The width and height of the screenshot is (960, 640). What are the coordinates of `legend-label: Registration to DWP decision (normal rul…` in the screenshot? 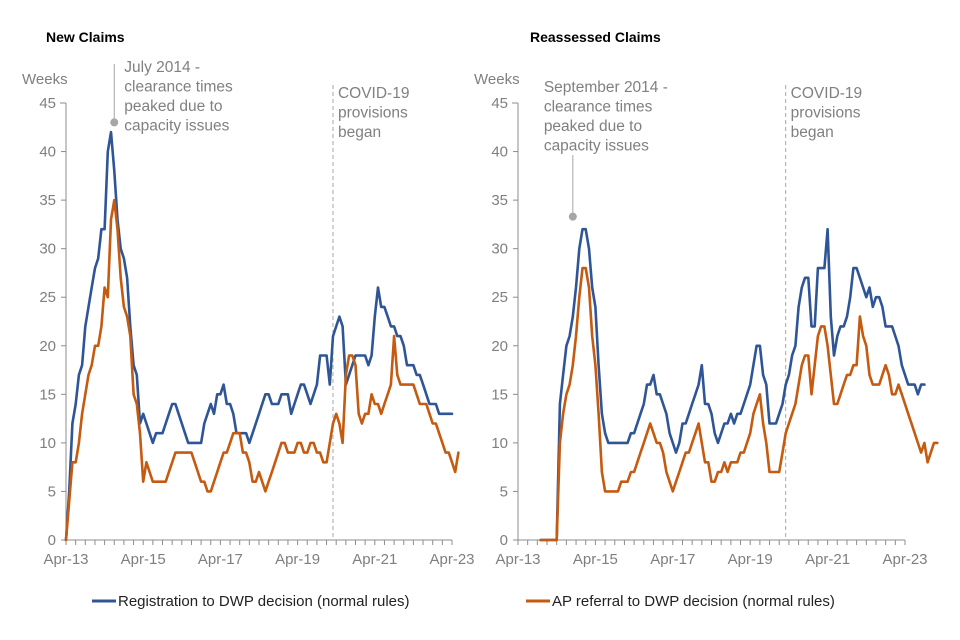 It's located at (264, 601).